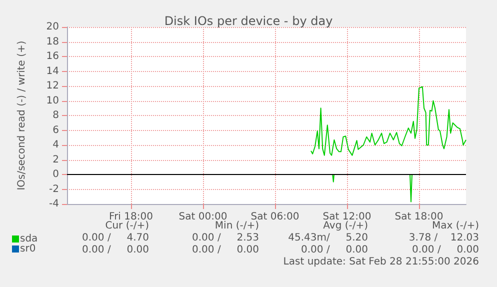  Describe the element at coordinates (29, 239) in the screenshot. I see `legend-label: sda` at that location.